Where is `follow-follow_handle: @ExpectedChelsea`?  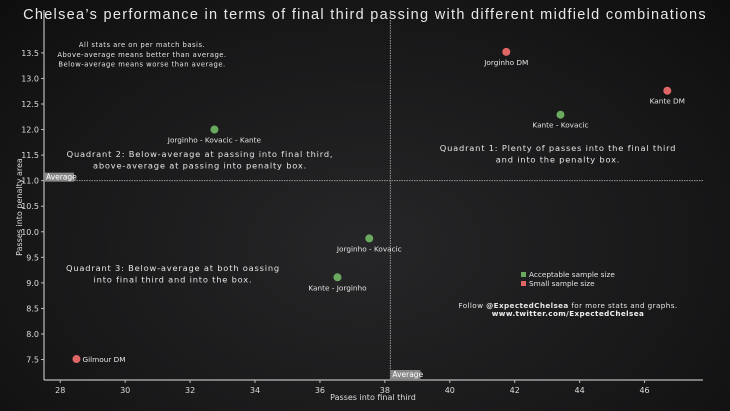
follow-follow_handle: @ExpectedChelsea is located at coordinates (527, 305).